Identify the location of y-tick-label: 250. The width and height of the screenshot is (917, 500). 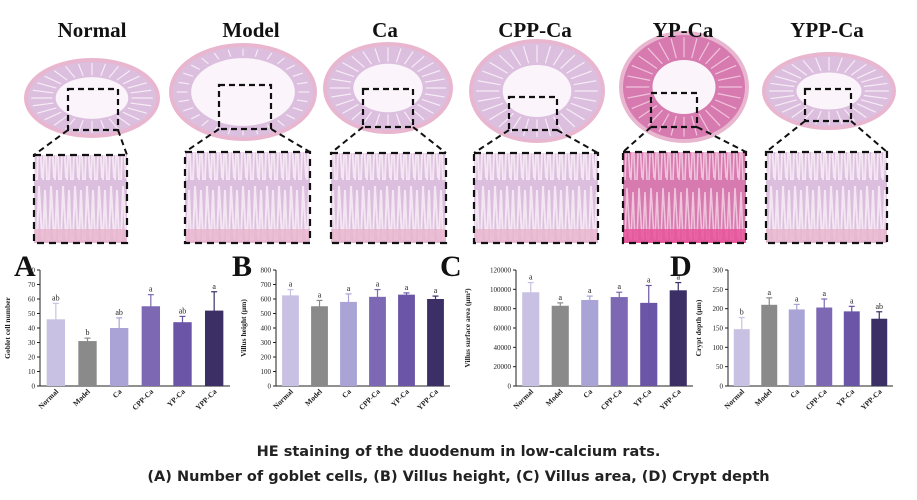
(718, 290).